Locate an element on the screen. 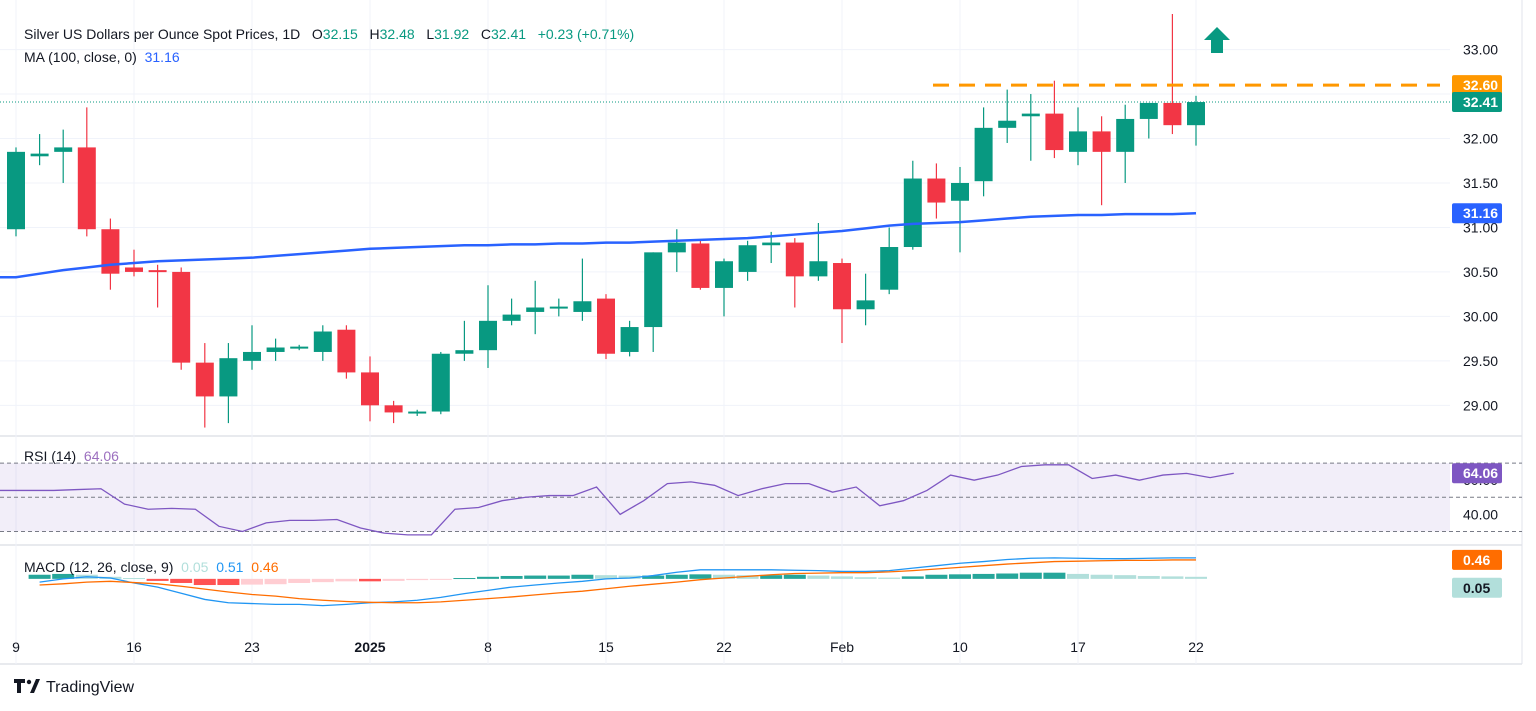 The width and height of the screenshot is (1536, 711). macd-signal-line is located at coordinates (617, 581).